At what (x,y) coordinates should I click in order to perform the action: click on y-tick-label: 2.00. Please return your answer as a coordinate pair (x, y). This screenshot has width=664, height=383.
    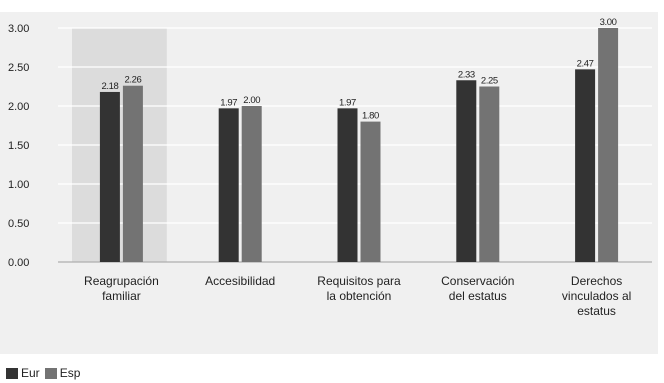
    Looking at the image, I should click on (18, 107).